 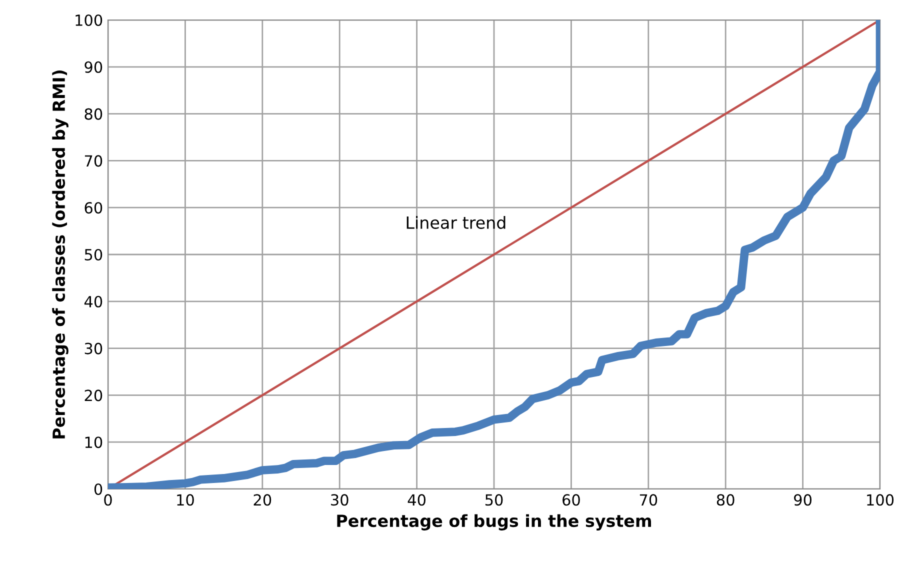 What do you see at coordinates (89, 20) in the screenshot?
I see `y-tick-label: 100` at bounding box center [89, 20].